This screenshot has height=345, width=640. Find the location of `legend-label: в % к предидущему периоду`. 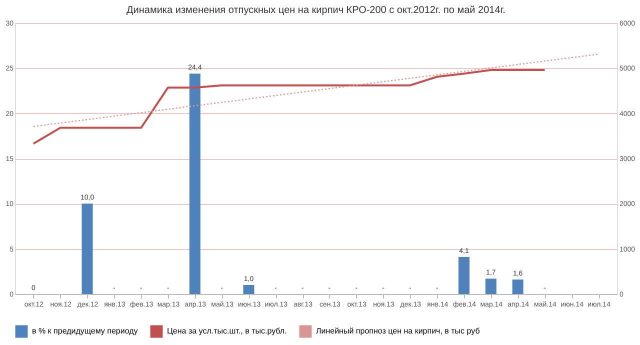

legend-label: в % к предидущему периоду is located at coordinates (85, 331).